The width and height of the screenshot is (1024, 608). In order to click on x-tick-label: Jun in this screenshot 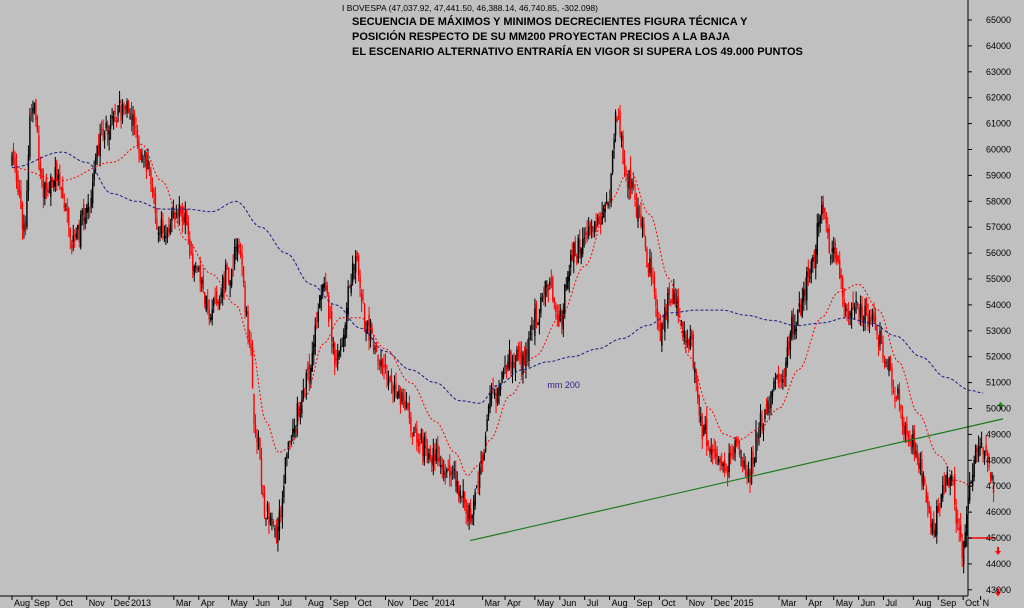, I will do `click(868, 603)`.